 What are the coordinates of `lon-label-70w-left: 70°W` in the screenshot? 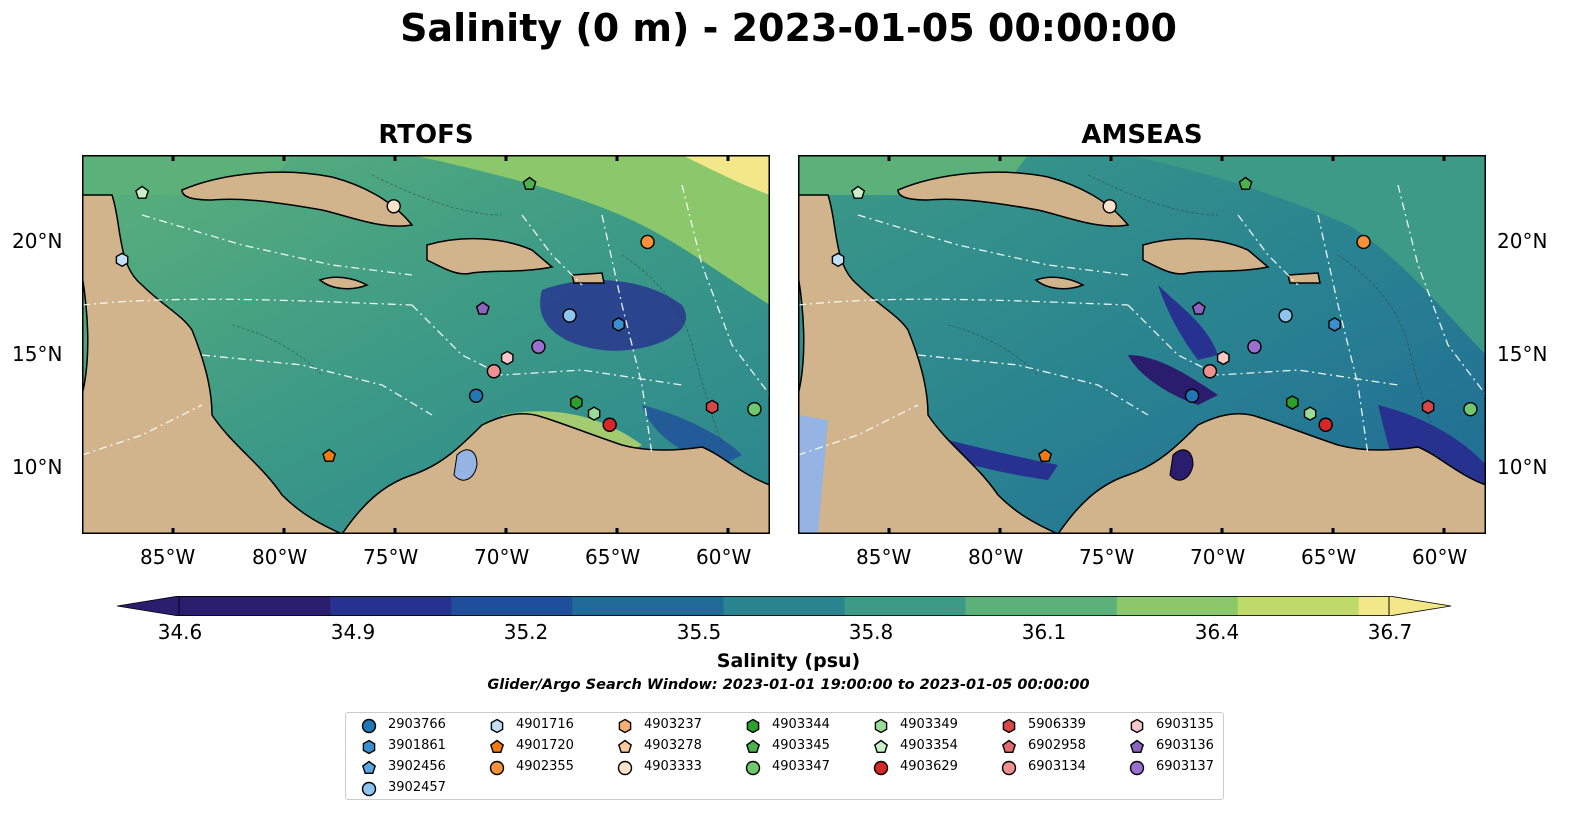 It's located at (502, 557).